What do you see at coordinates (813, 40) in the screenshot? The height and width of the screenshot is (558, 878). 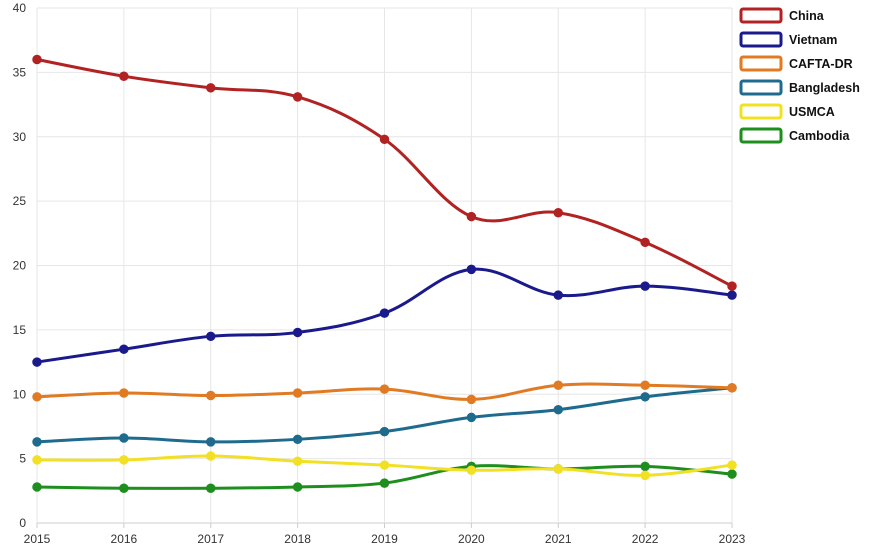 I see `legend-label: Vietnam` at bounding box center [813, 40].